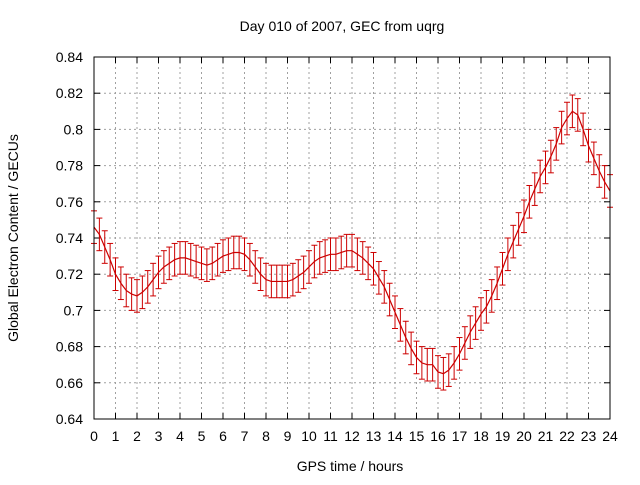 This screenshot has height=485, width=640. Describe the element at coordinates (417, 436) in the screenshot. I see `x-tick-label: 15` at that location.